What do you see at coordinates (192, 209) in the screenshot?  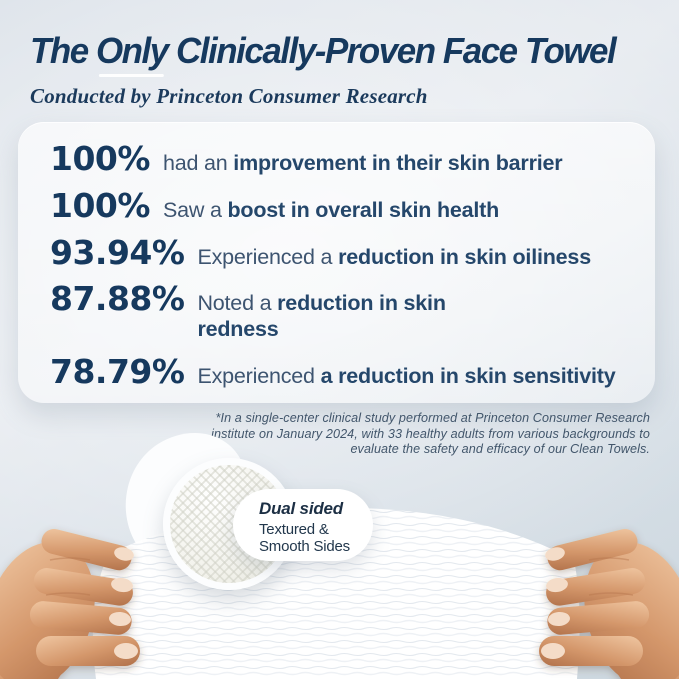 I see `stat-lead: Saw a` at bounding box center [192, 209].